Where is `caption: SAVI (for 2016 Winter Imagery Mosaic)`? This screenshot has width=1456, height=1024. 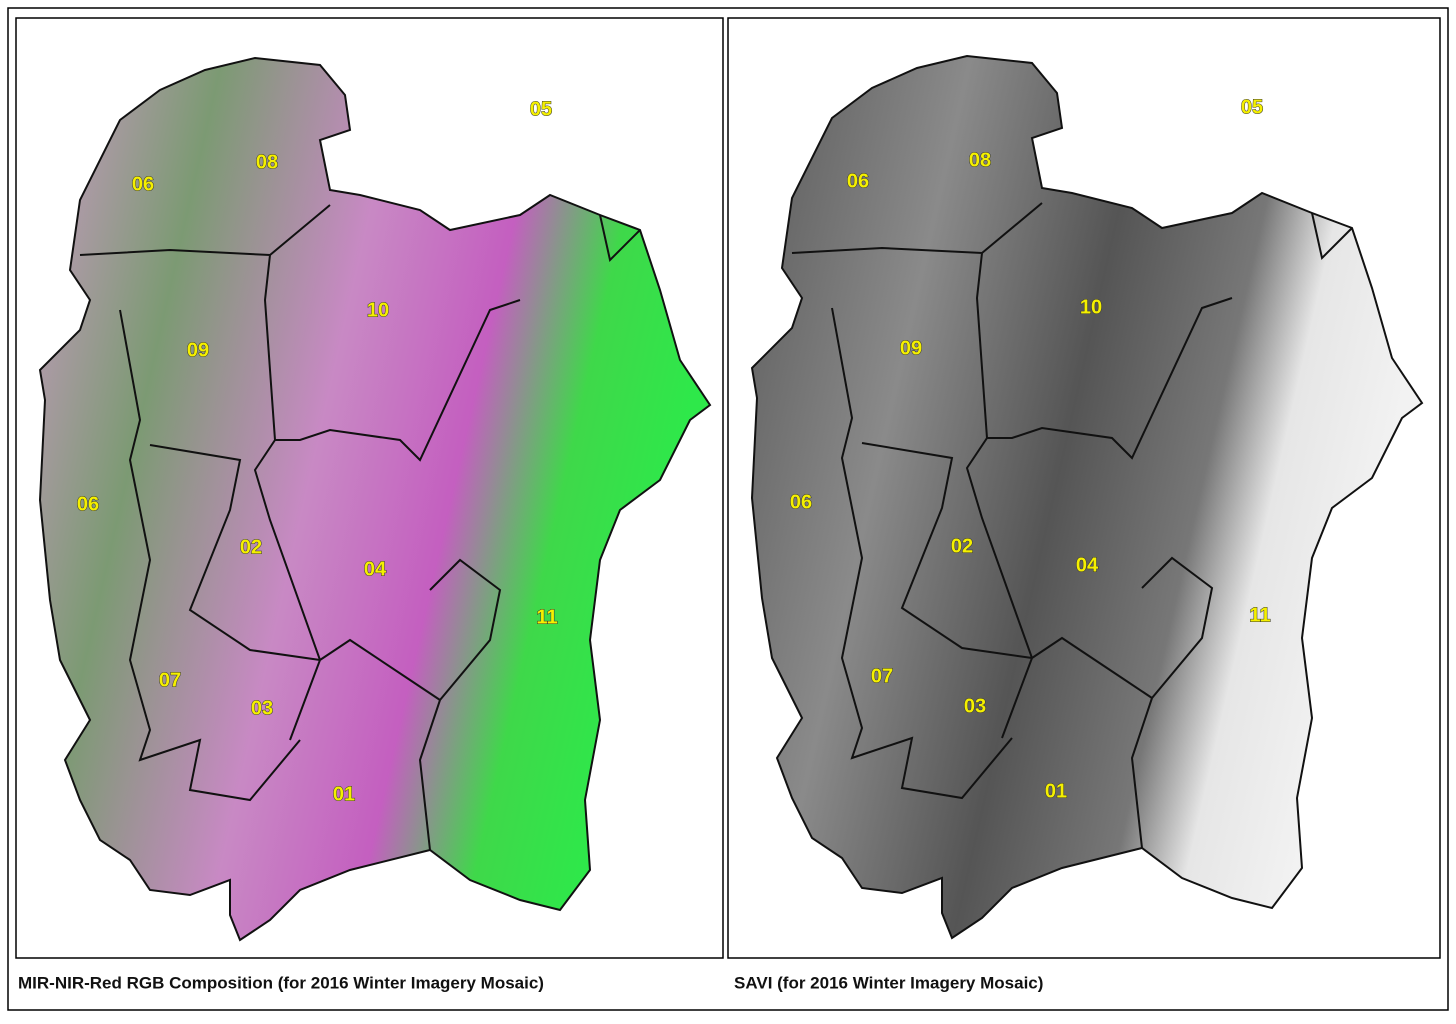 caption: SAVI (for 2016 Winter Imagery Mosaic) is located at coordinates (888, 982).